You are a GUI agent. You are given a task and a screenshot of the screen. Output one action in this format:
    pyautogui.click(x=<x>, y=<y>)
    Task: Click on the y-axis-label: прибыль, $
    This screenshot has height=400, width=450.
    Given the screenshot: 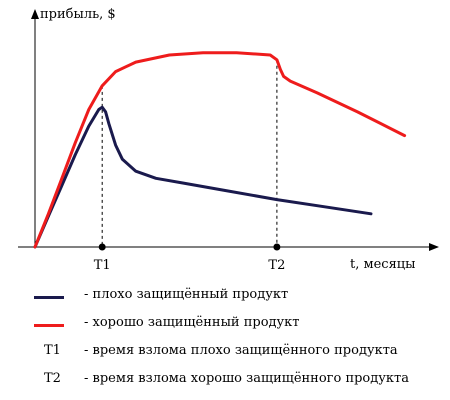 What is the action you would take?
    pyautogui.click(x=78, y=14)
    